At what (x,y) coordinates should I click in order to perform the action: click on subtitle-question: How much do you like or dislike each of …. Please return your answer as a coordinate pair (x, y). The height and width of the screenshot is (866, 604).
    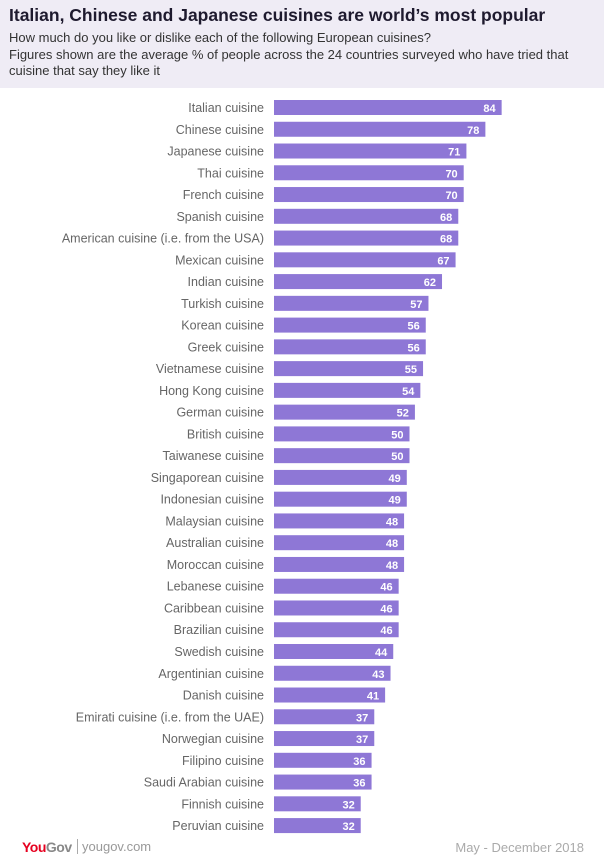
    Looking at the image, I should click on (220, 37).